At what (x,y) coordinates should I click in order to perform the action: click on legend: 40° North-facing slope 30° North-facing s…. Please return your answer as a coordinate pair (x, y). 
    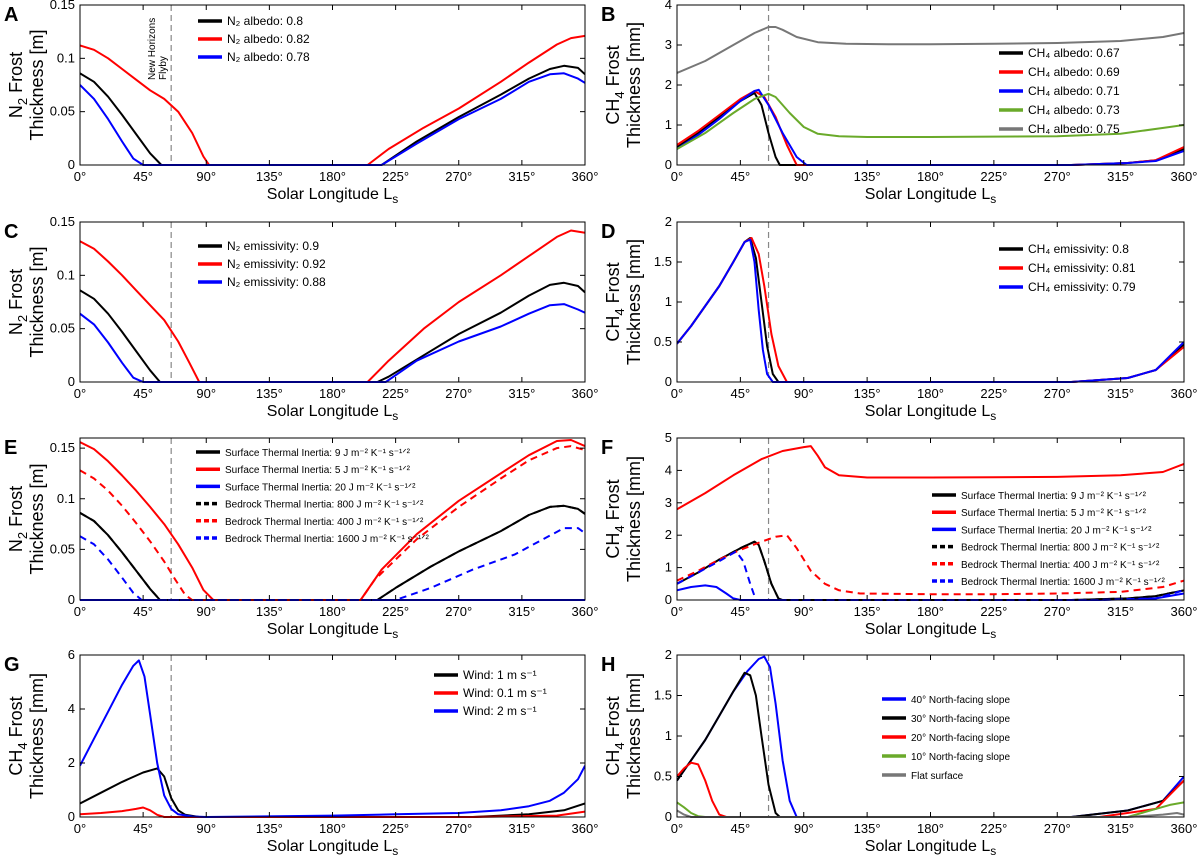
    Looking at the image, I should click on (946, 738).